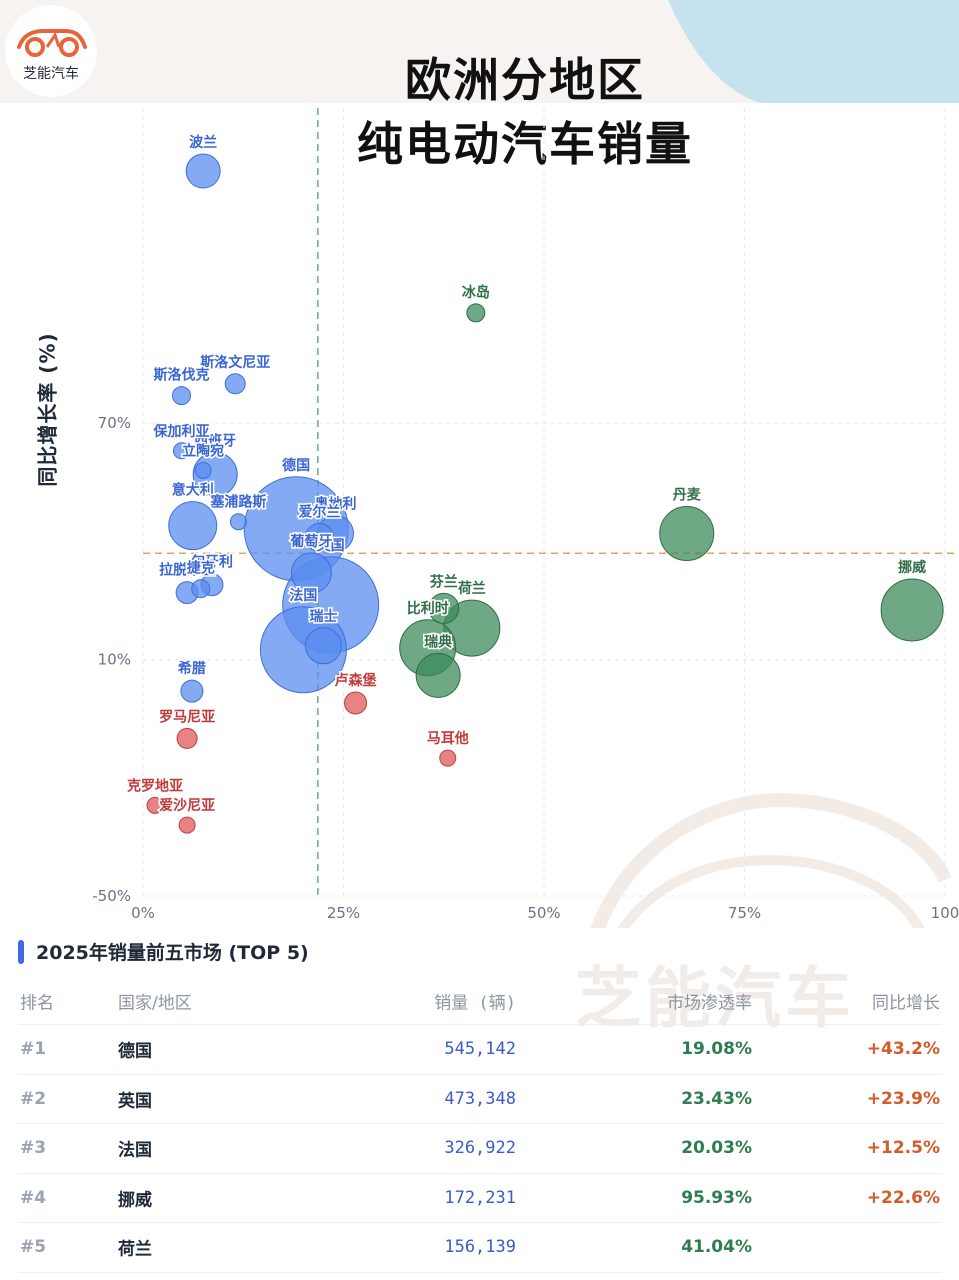 The height and width of the screenshot is (1280, 959). What do you see at coordinates (181, 375) in the screenshot?
I see `bubble-label: 斯洛伐克` at bounding box center [181, 375].